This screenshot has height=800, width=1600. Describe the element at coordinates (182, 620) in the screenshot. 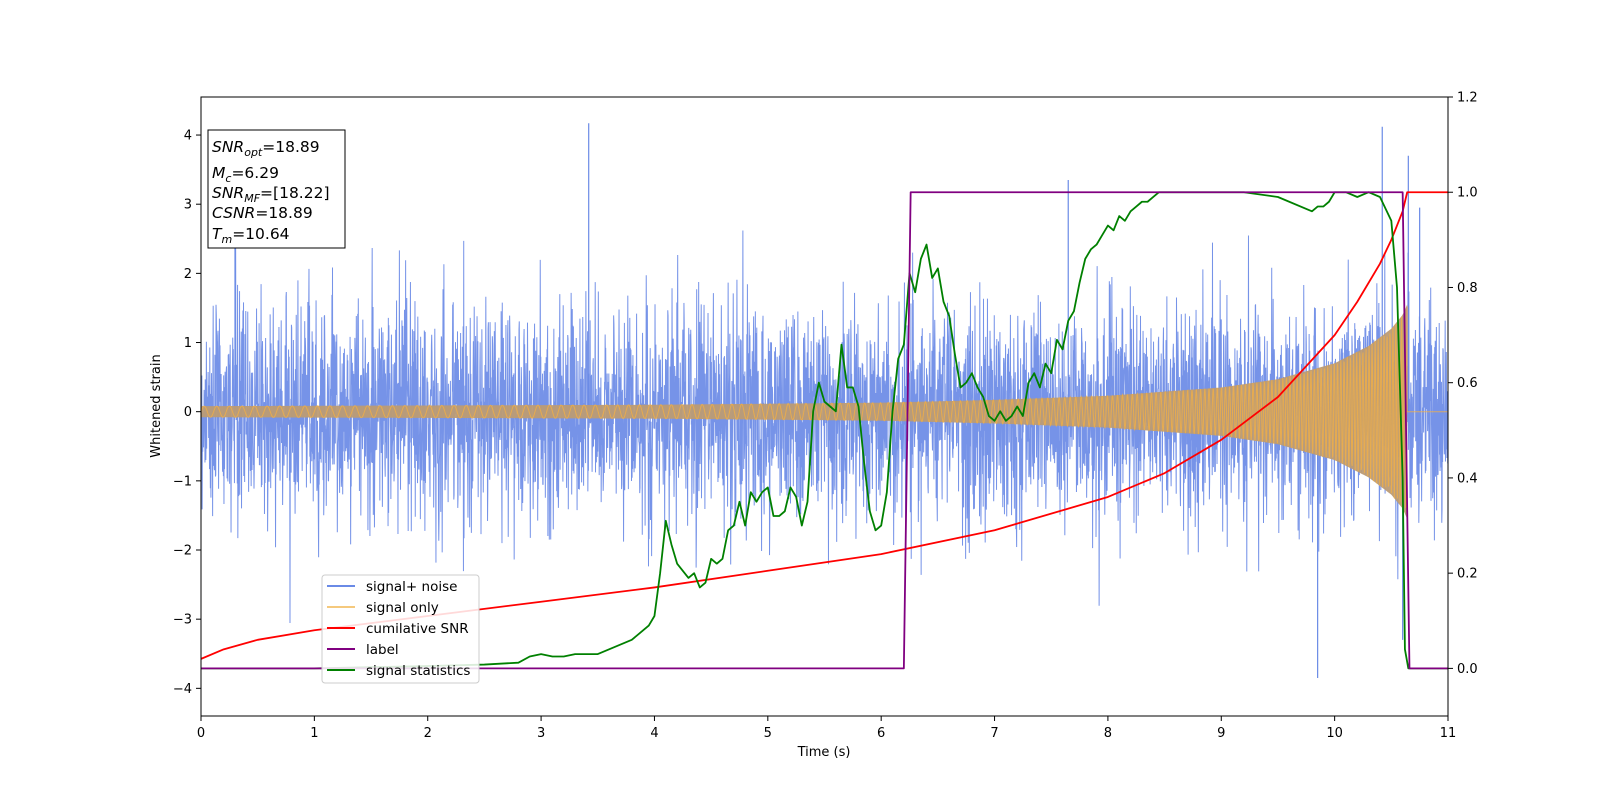

I see `y-left-tick-label: −3` at that location.